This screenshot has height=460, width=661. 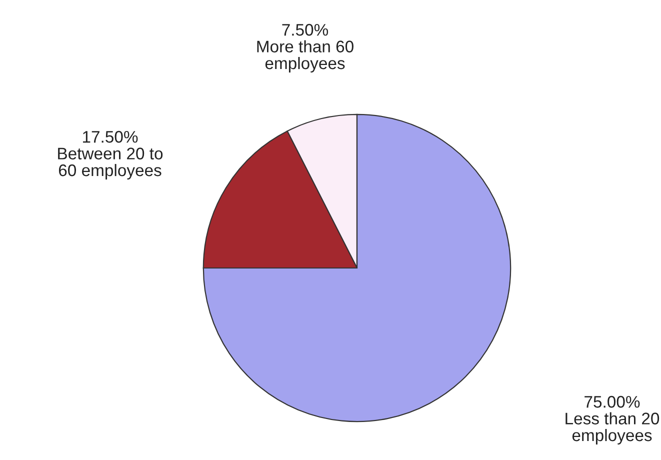 I want to click on slice-label: Between 20 to 60 employees, so click(x=110, y=164).